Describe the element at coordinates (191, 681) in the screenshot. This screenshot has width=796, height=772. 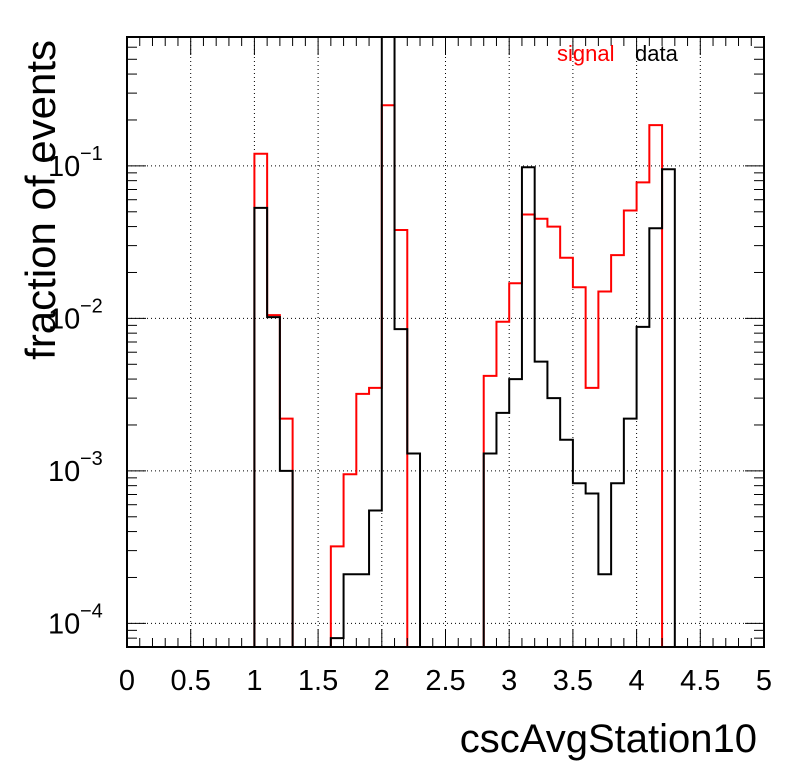
I see `x-tick-label: 0.5` at that location.